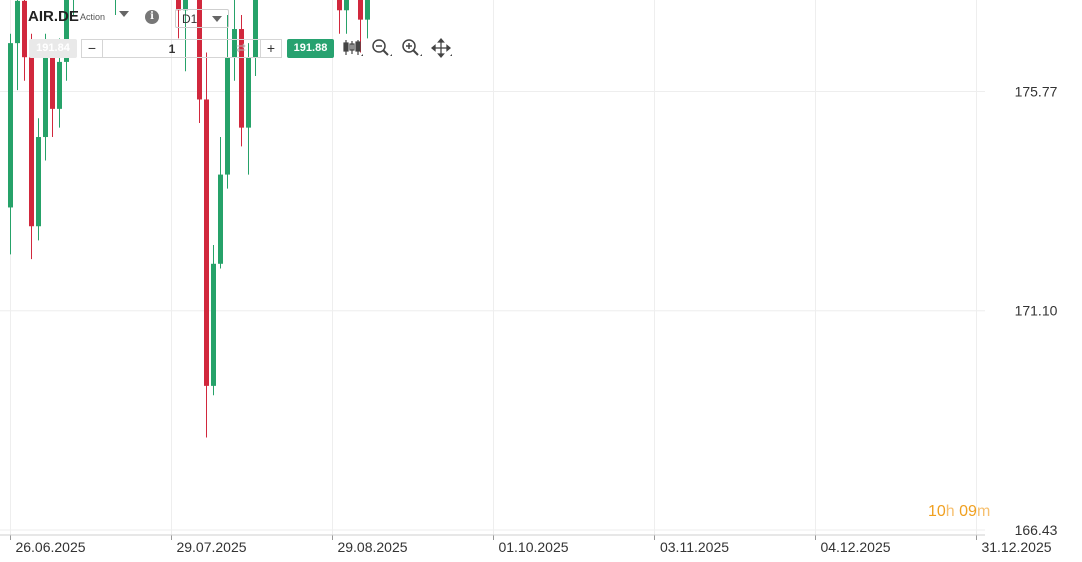 The image size is (1082, 562). I want to click on candle-countdown: 10h 09m, so click(959, 512).